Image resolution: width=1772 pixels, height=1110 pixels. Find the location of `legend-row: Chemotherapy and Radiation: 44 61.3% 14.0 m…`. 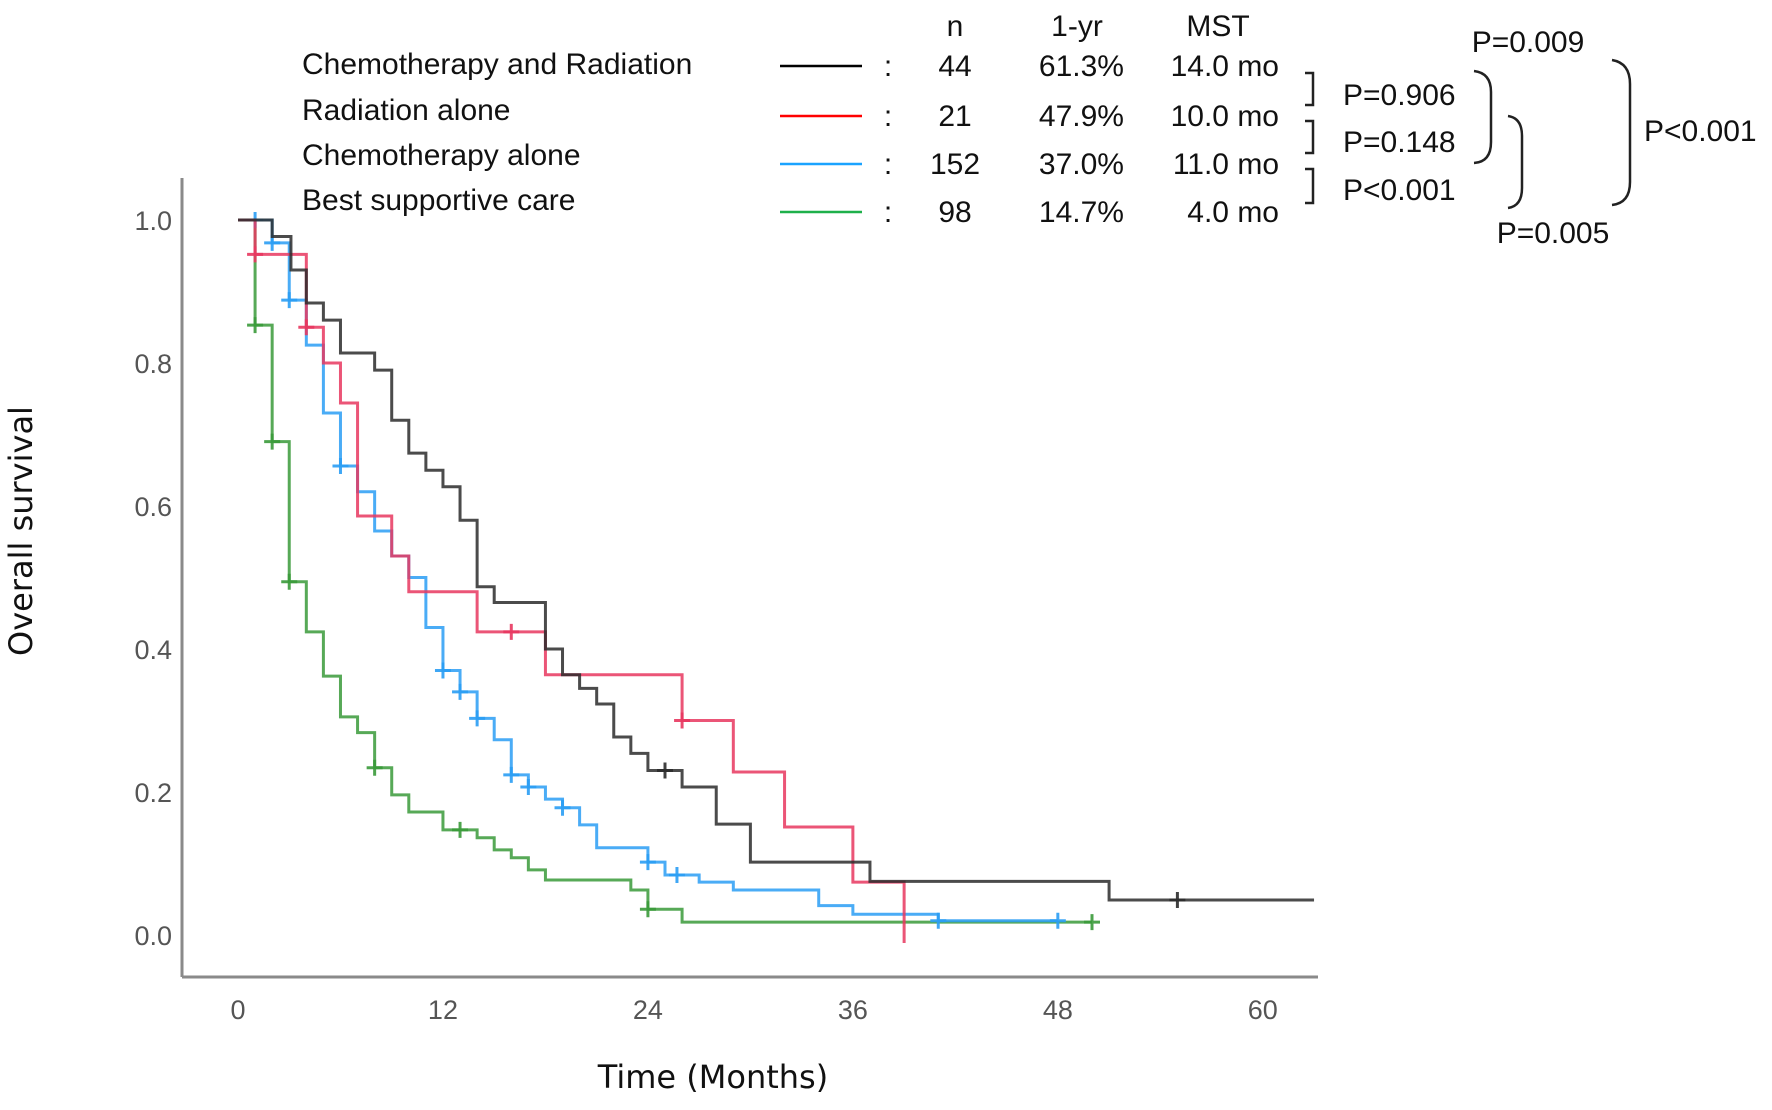

legend-row: Chemotherapy and Radiation: 44 61.3% 14.0 m… is located at coordinates (790, 65).